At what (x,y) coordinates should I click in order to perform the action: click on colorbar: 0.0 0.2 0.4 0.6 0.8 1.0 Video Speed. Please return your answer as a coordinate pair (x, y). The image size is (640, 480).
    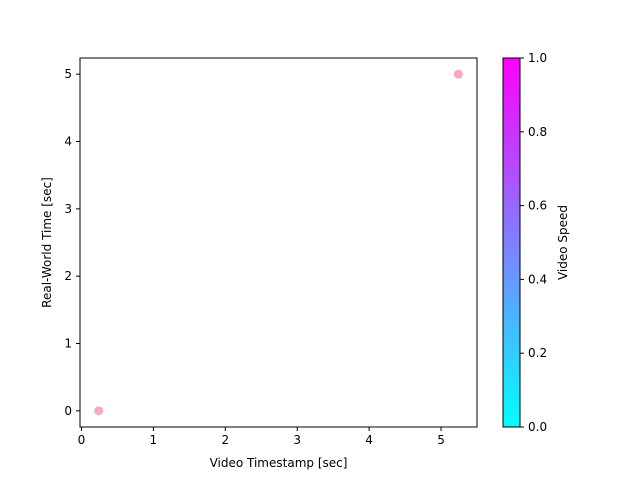
    Looking at the image, I should click on (536, 242).